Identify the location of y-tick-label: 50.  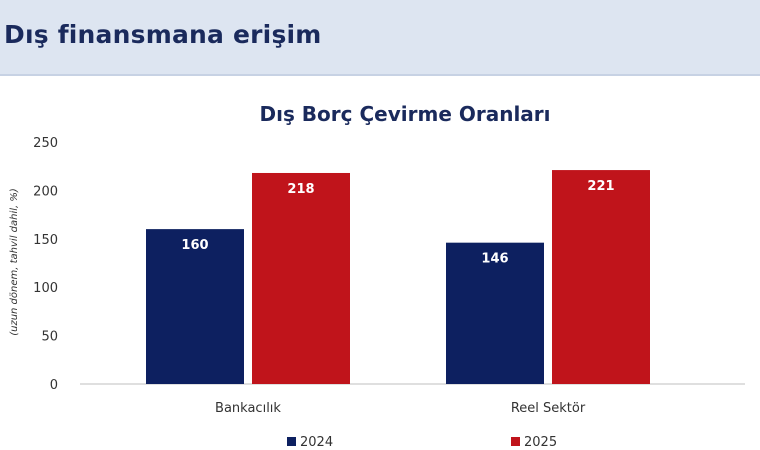
(49, 337).